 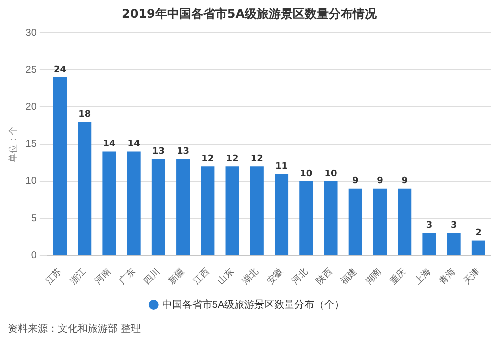 What do you see at coordinates (102, 276) in the screenshot?
I see `x-tick-label: 河南` at bounding box center [102, 276].